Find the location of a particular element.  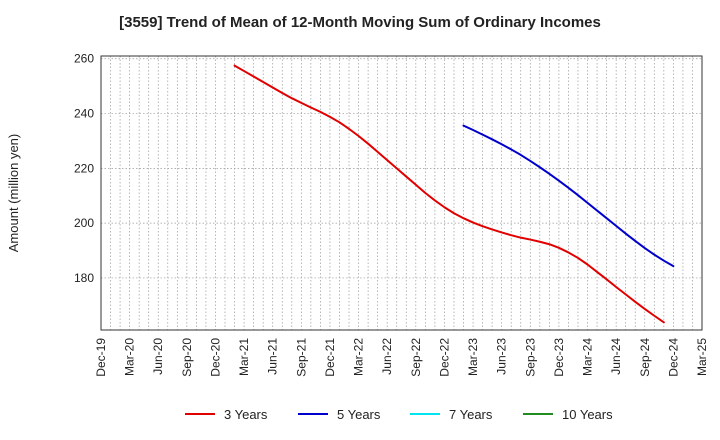

x-tick-label: Dec-23 is located at coordinates (559, 357).